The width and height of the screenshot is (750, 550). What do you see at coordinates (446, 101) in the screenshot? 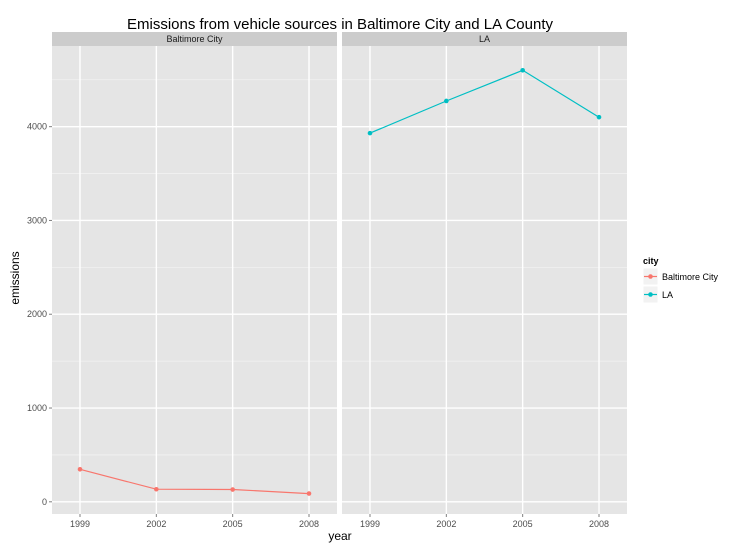
I see `data-point-la-2002` at bounding box center [446, 101].